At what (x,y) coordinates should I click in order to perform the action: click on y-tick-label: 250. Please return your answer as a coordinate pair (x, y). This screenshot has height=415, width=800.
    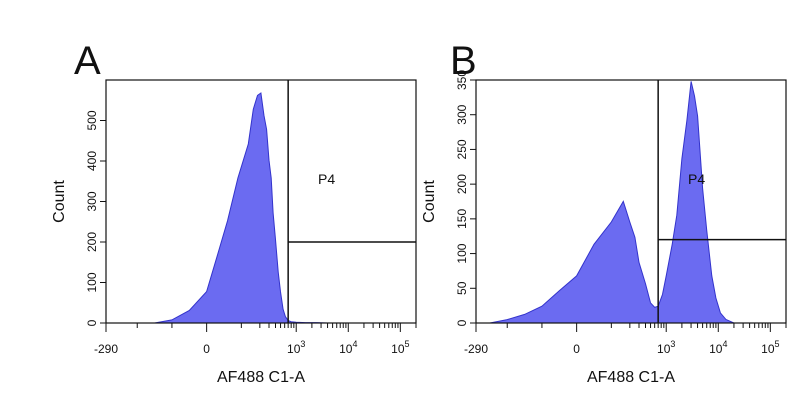
    Looking at the image, I should click on (462, 149).